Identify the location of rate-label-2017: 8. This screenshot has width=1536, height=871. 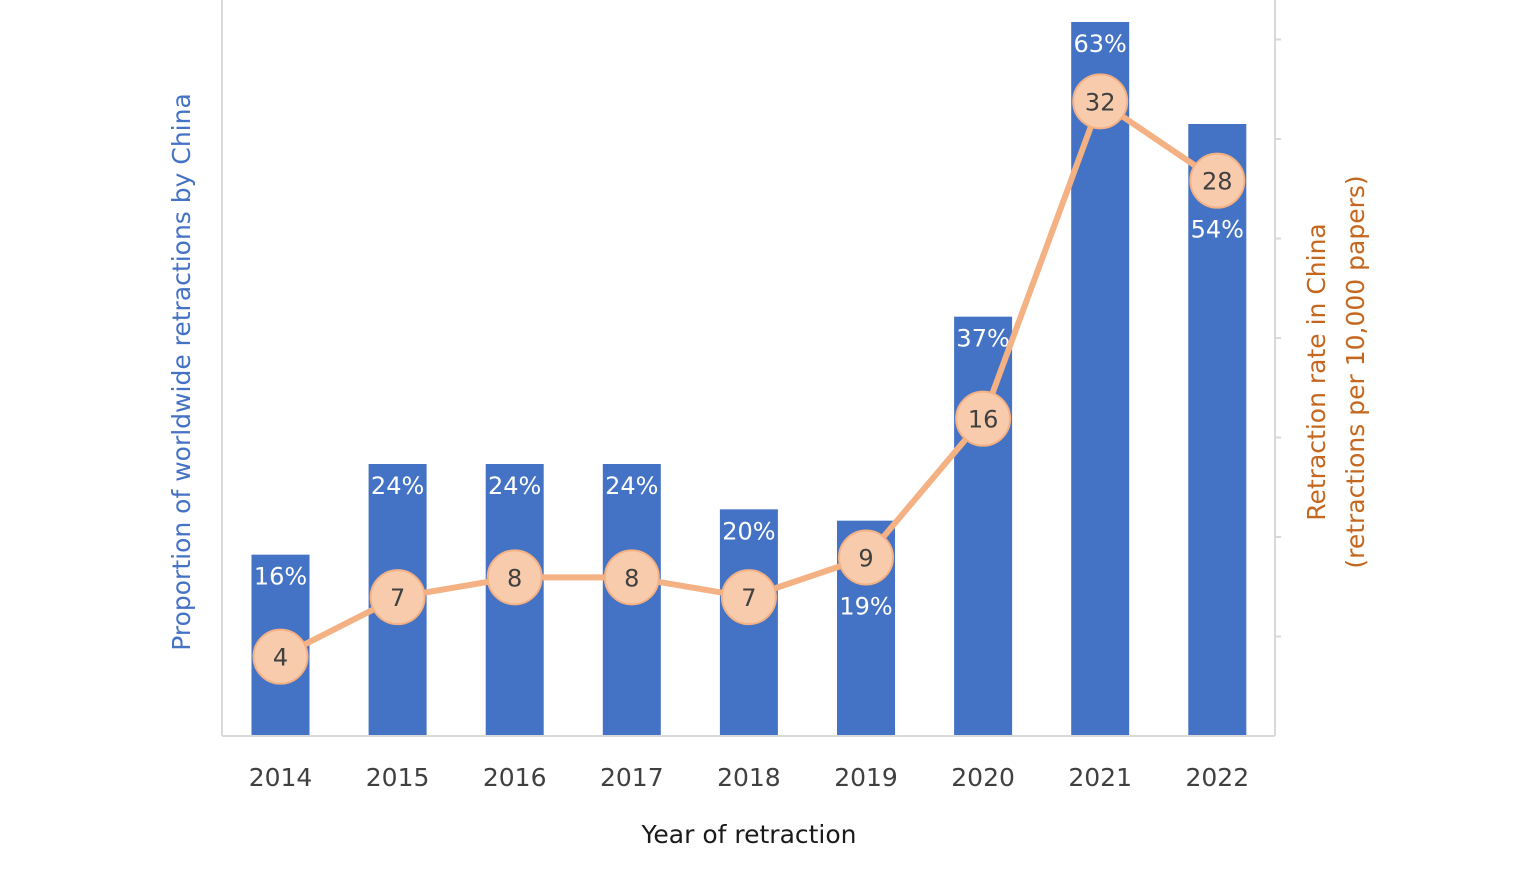
(631, 578).